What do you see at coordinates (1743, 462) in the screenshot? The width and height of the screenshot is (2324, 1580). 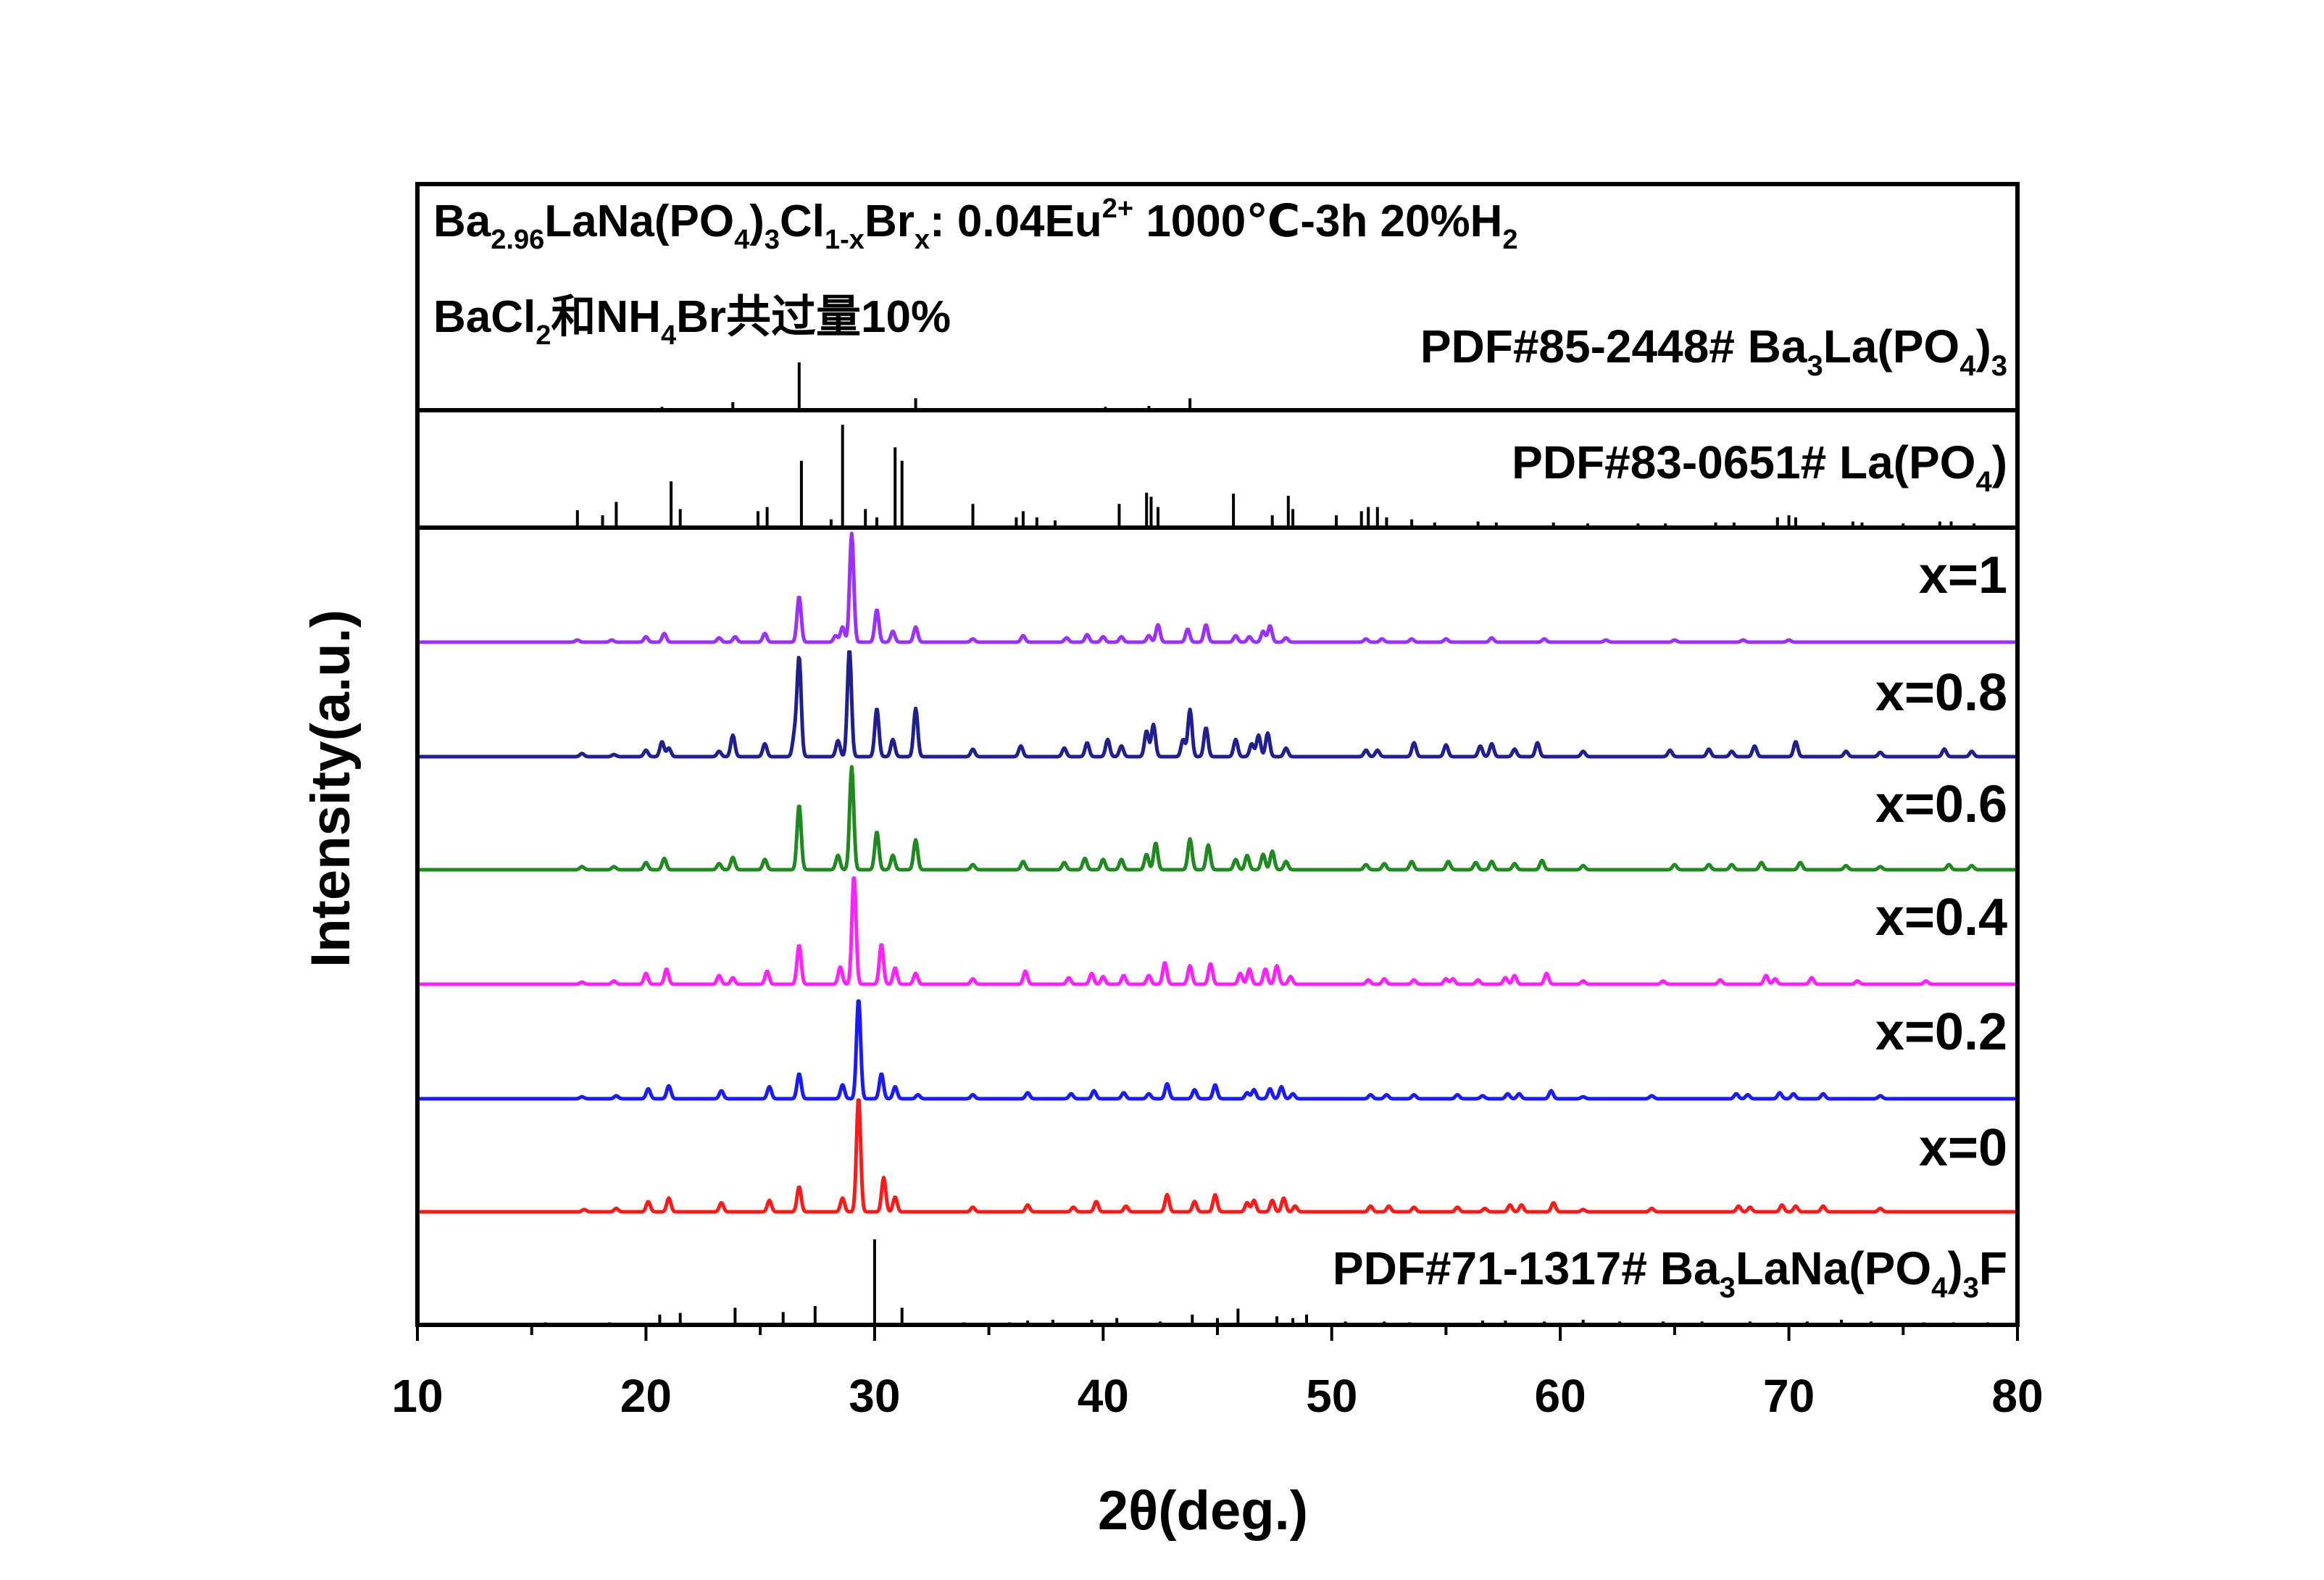 I see `text-part: PDF#83-0651# La(PO` at bounding box center [1743, 462].